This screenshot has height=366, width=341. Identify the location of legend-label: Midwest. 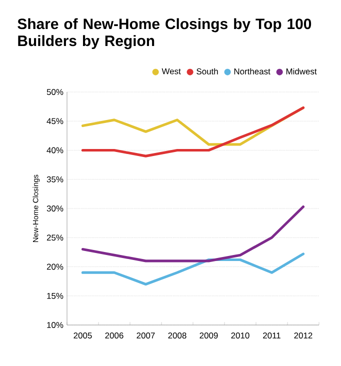
(301, 71).